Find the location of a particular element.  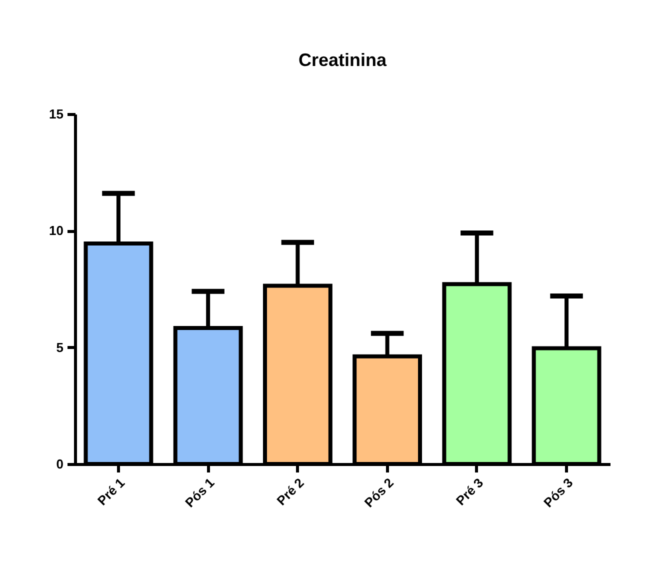

y-tick-label: 10 is located at coordinates (56, 230).